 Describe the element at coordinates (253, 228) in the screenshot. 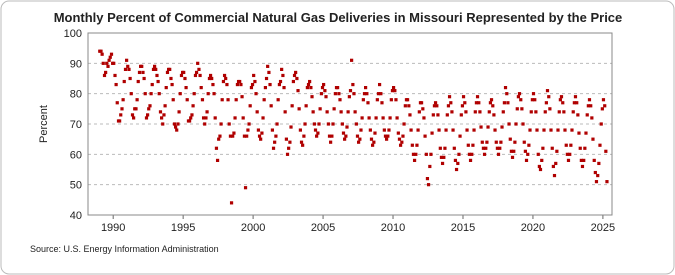

I see `x-tick-label: 2000` at that location.